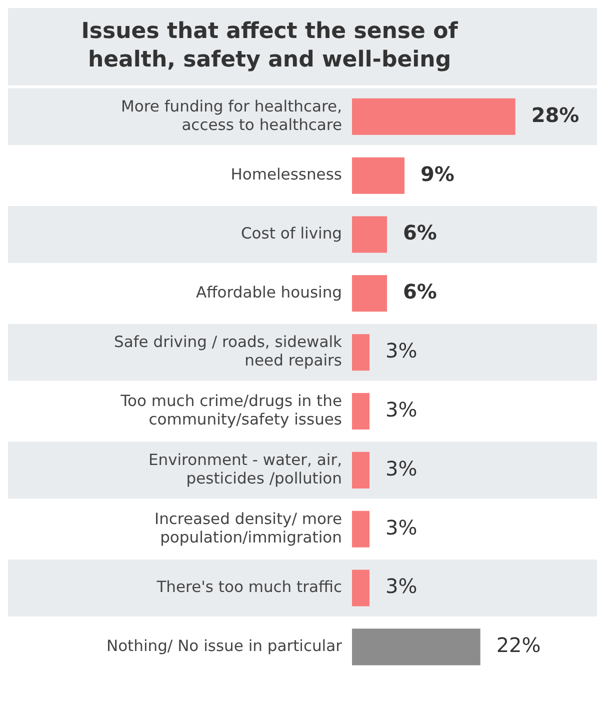 This screenshot has width=605, height=713. Describe the element at coordinates (555, 114) in the screenshot. I see `data-label: 28%` at that location.